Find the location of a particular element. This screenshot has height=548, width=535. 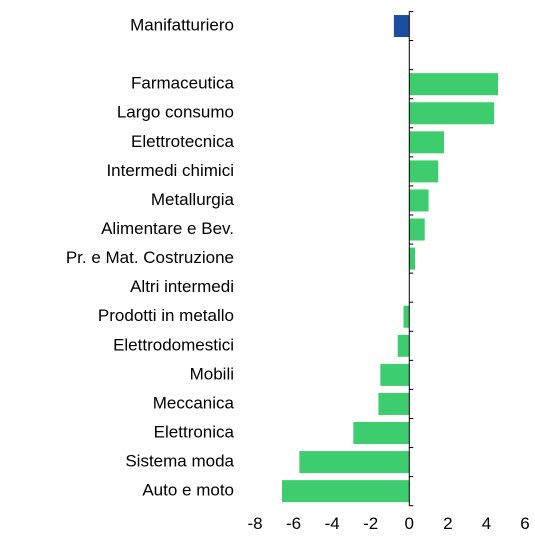

x-tick-label: -8 is located at coordinates (254, 523).